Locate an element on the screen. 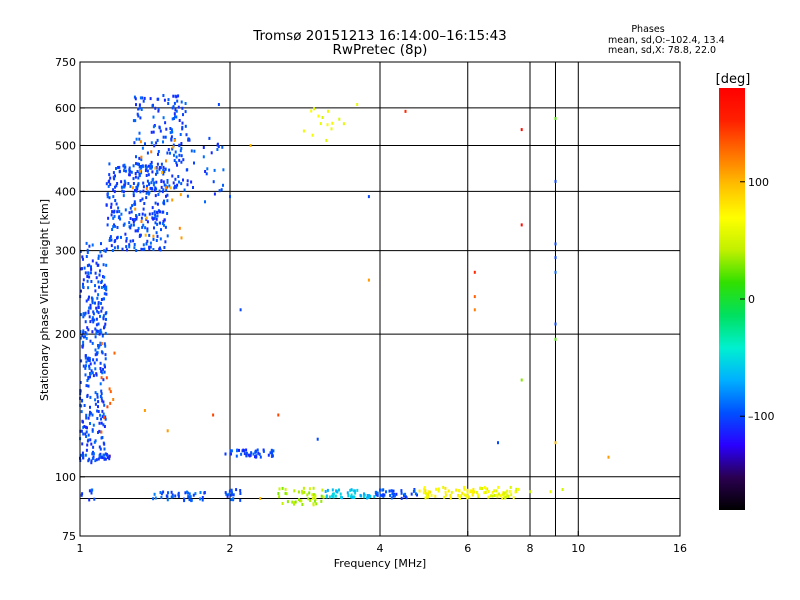 This screenshot has height=600, width=800. colorbar-tick-label: 100 is located at coordinates (758, 182).